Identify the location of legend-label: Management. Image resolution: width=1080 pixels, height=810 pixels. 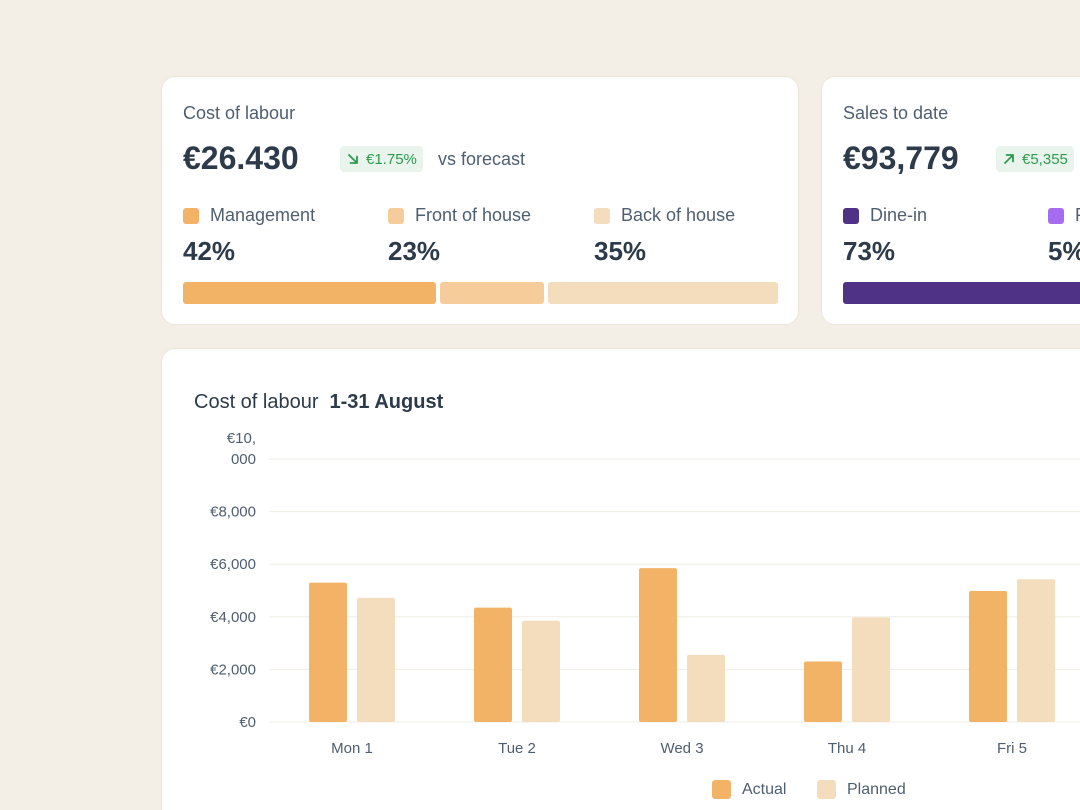
(263, 215).